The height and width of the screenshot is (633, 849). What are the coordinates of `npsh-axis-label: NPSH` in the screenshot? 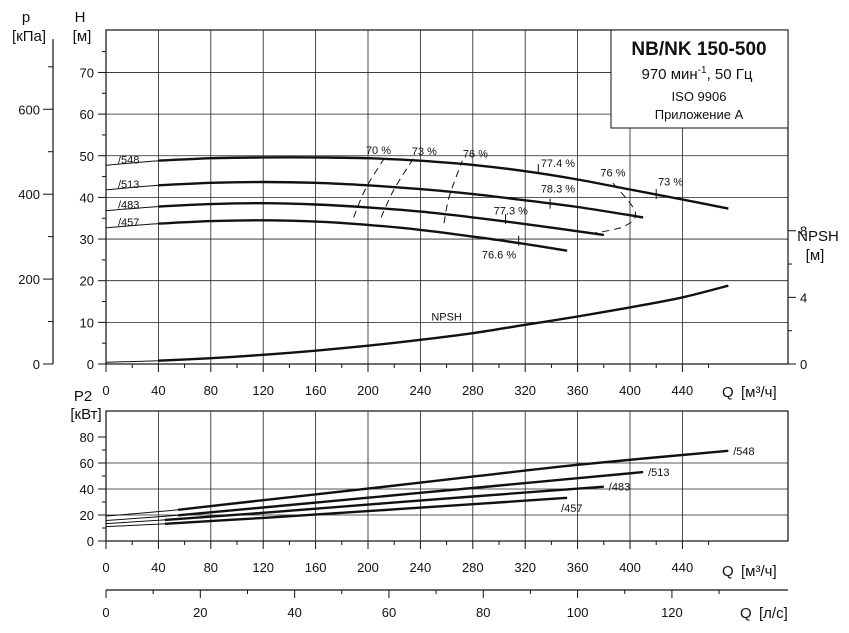 It's located at (818, 236).